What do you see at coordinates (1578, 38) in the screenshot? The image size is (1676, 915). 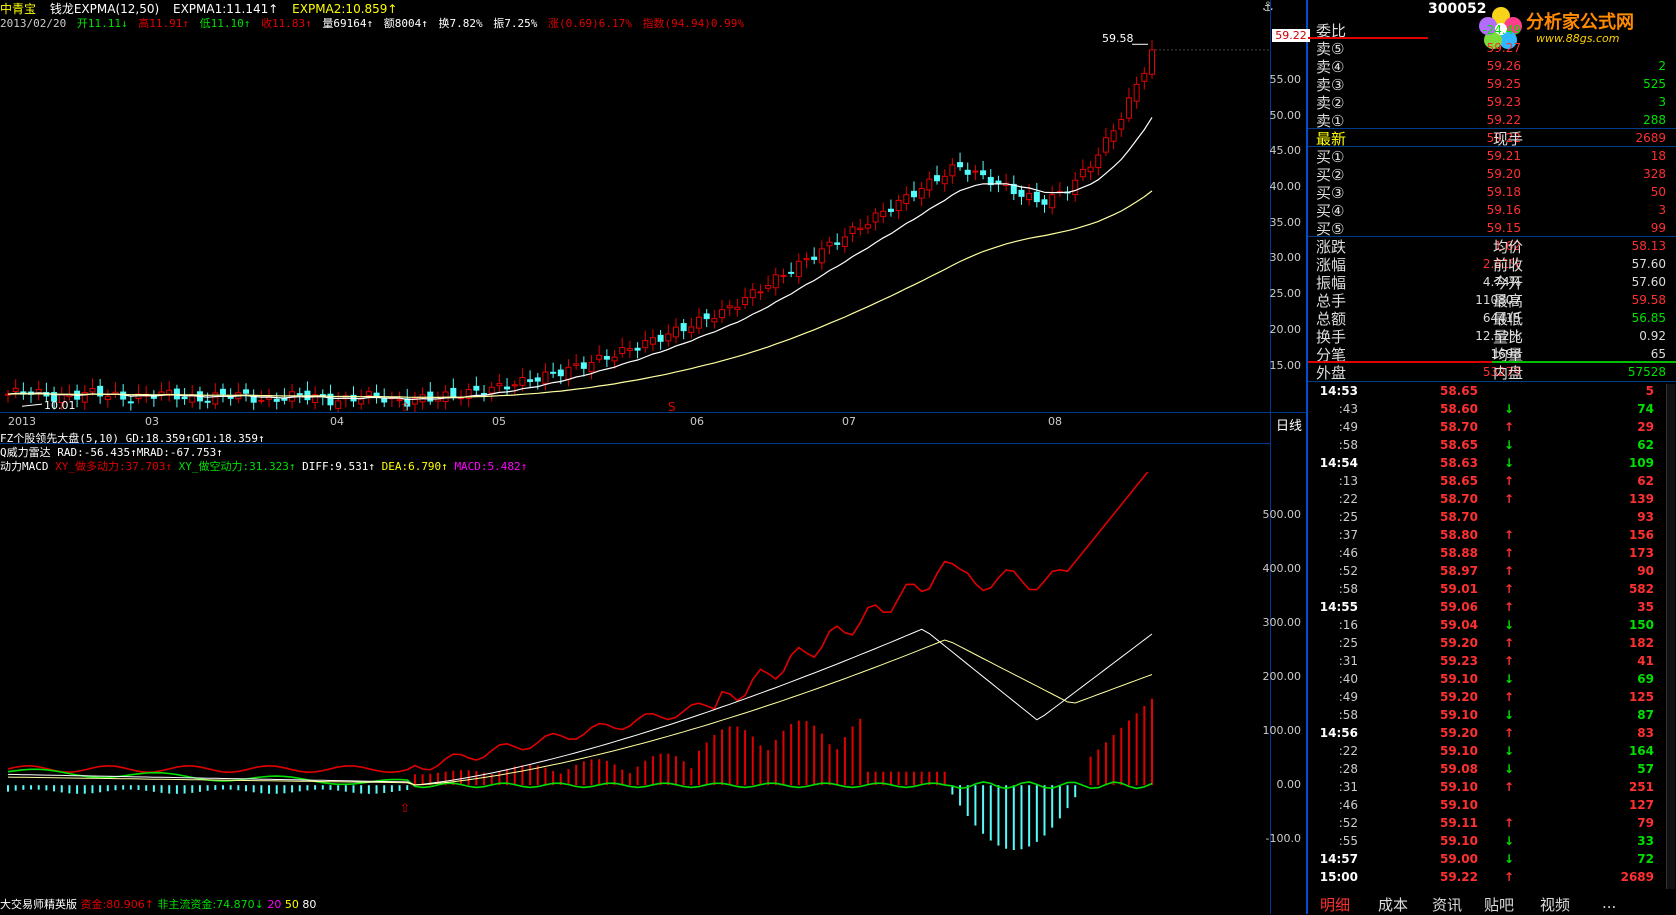 I see `brand-url: www.88gs.com` at bounding box center [1578, 38].